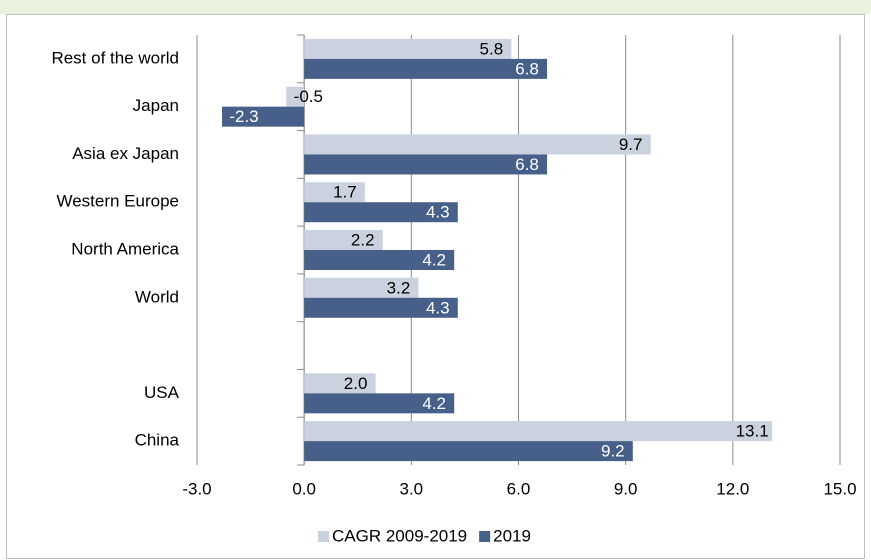 The image size is (871, 560). I want to click on legend-label: CAGR 2009-2019, so click(399, 535).